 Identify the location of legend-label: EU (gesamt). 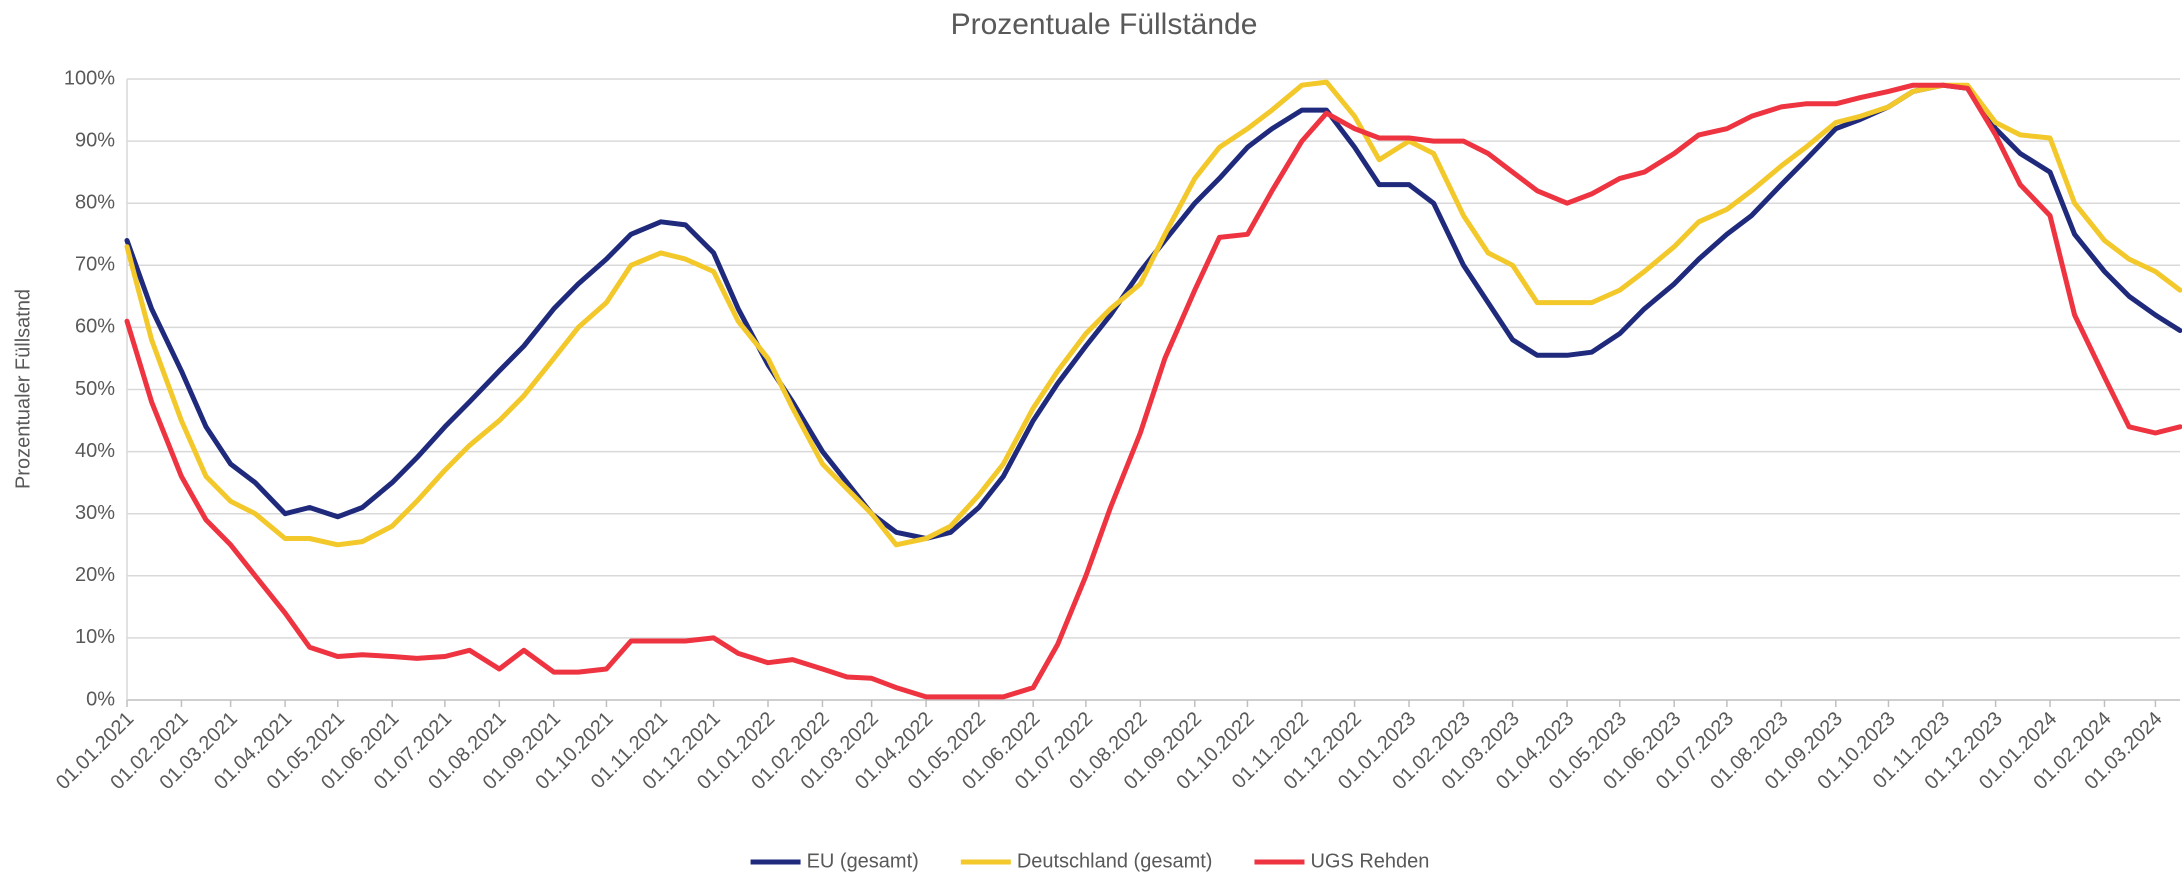
(863, 861).